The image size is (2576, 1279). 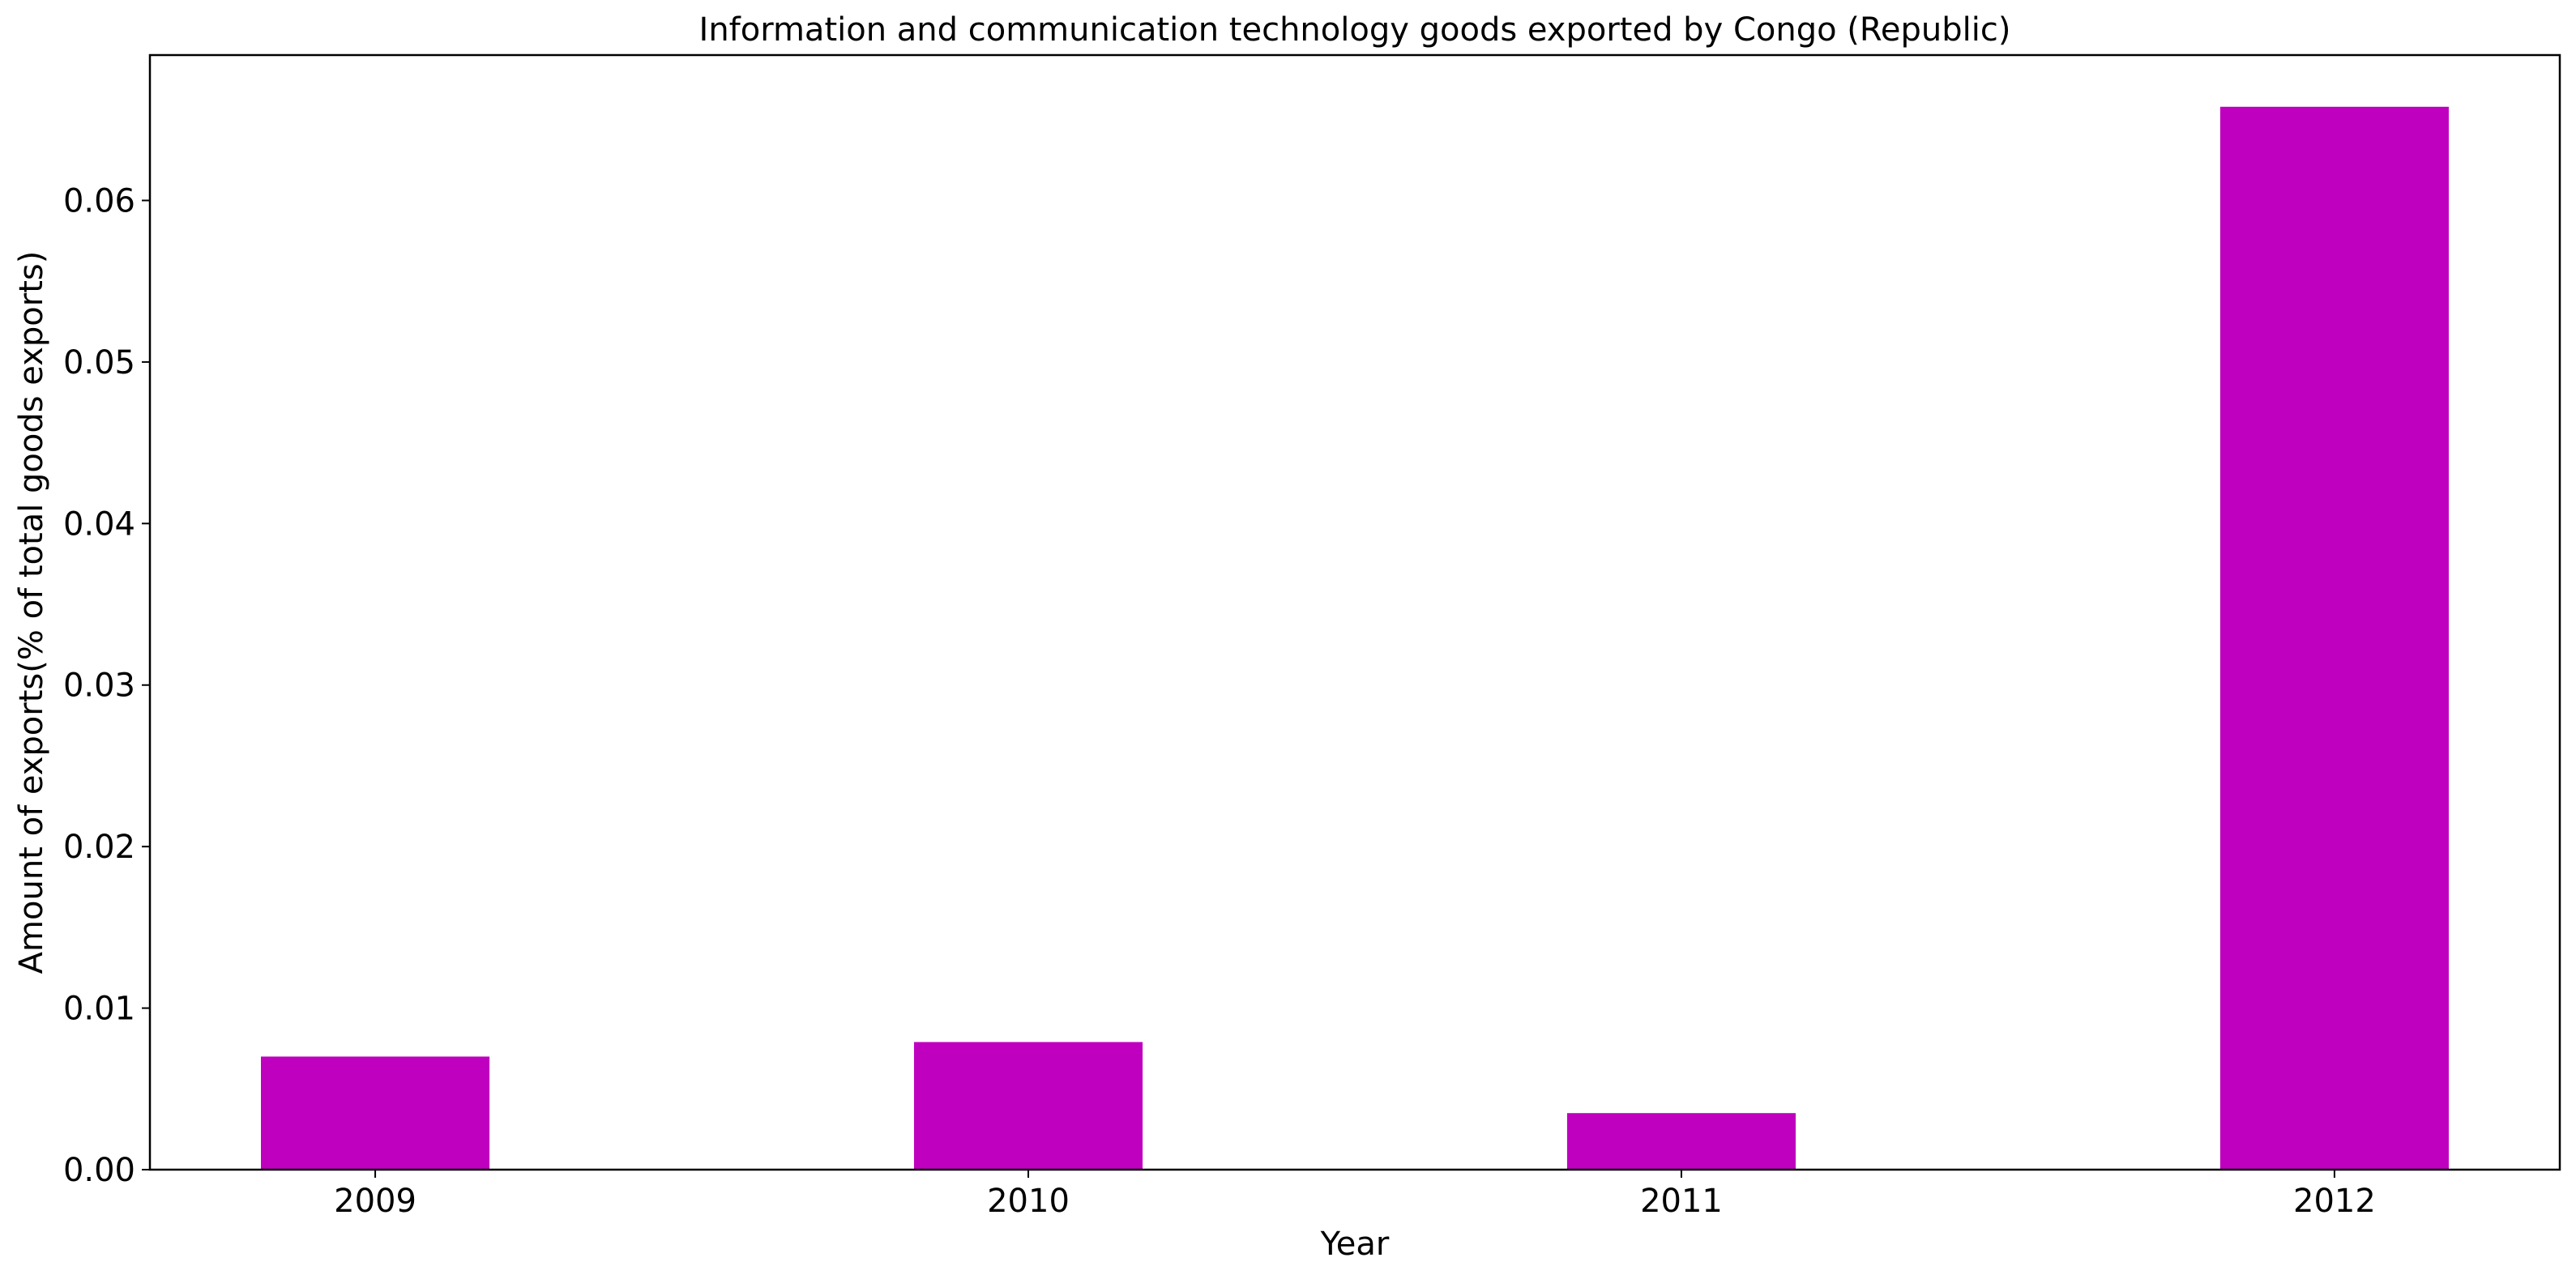 I want to click on y-tick-label: 0.06, so click(x=99, y=201).